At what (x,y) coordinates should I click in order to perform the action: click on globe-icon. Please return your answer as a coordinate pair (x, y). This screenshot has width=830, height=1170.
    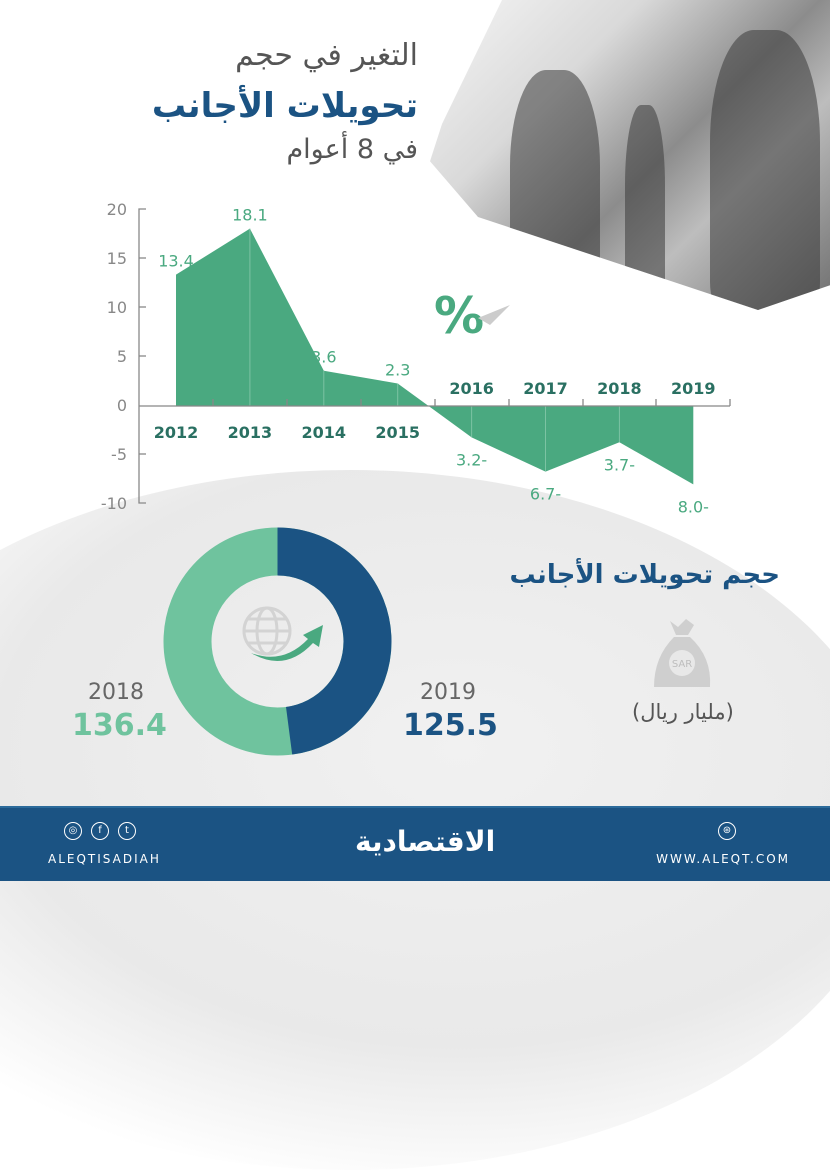
    Looking at the image, I should click on (267, 631).